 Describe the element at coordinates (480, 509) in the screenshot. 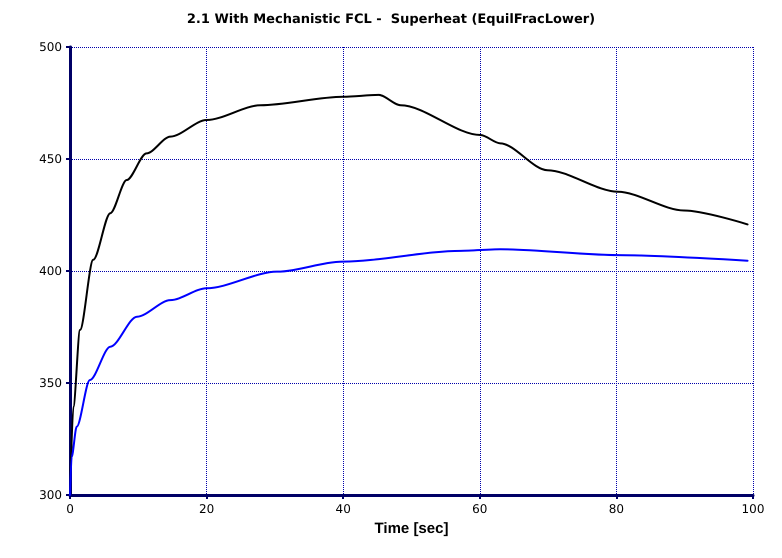

I see `x-tick-label: 60` at that location.